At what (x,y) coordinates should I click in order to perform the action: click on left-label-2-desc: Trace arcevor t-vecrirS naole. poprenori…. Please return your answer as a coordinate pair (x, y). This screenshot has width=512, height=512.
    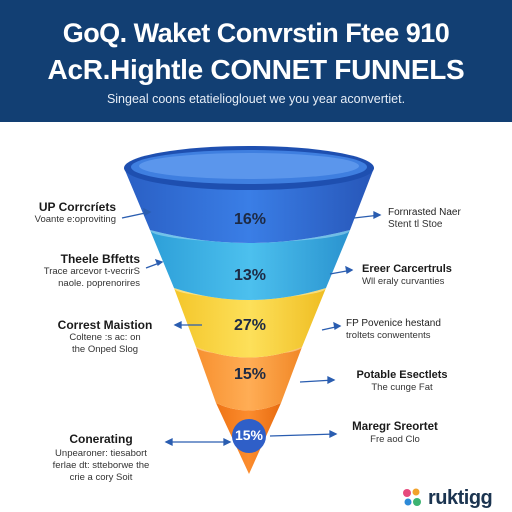
    Looking at the image, I should click on (91, 277).